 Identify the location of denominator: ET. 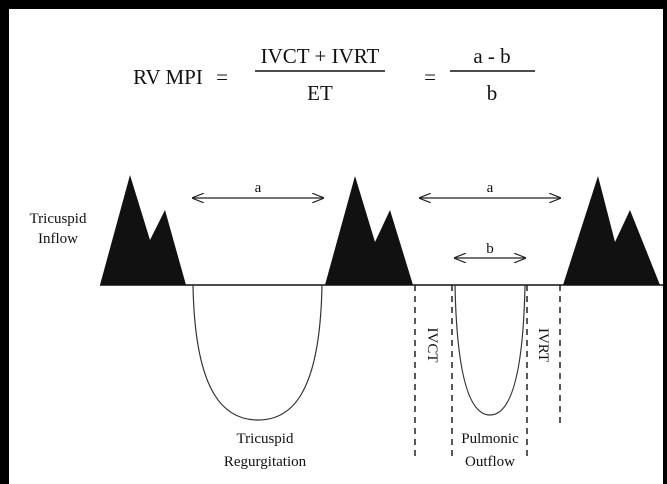
(320, 93).